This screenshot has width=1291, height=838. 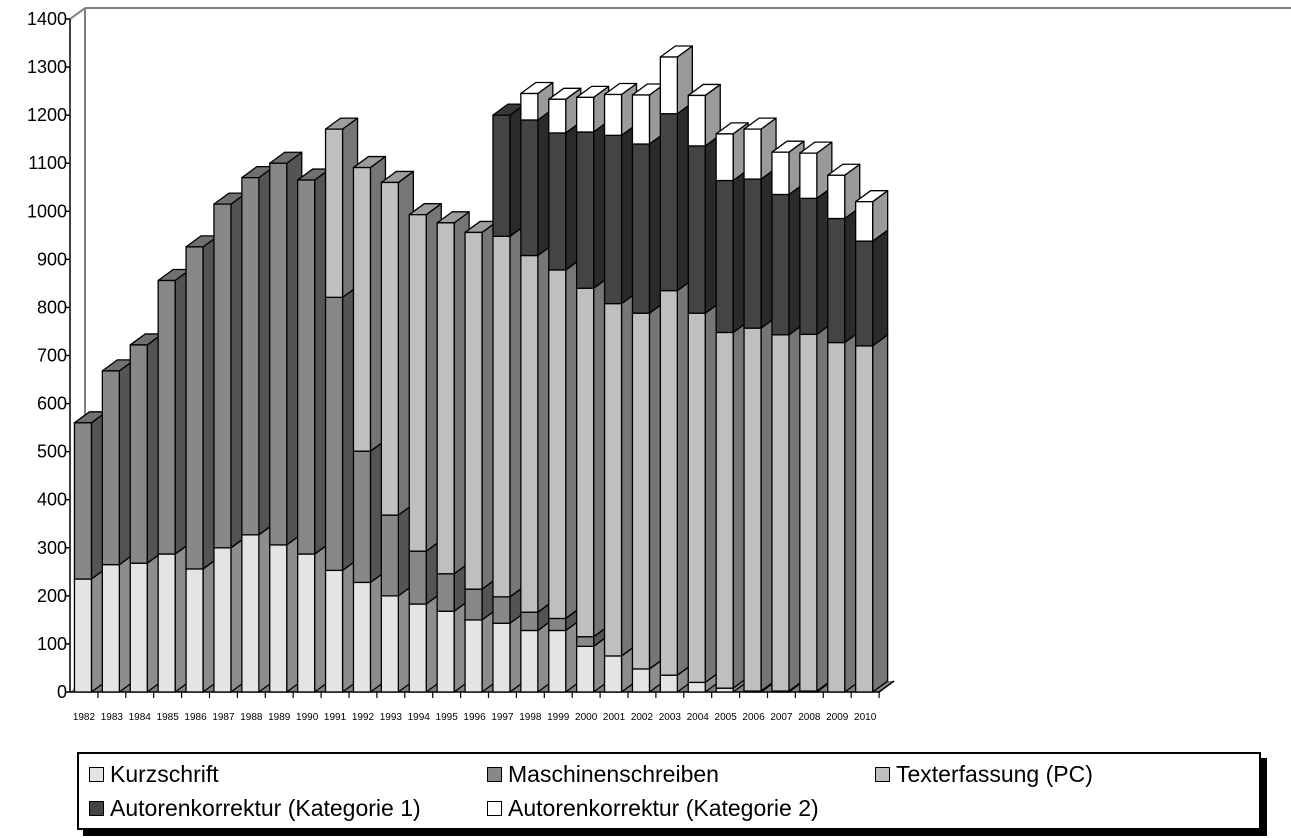 What do you see at coordinates (391, 717) in the screenshot?
I see `x-tick-label: 1993` at bounding box center [391, 717].